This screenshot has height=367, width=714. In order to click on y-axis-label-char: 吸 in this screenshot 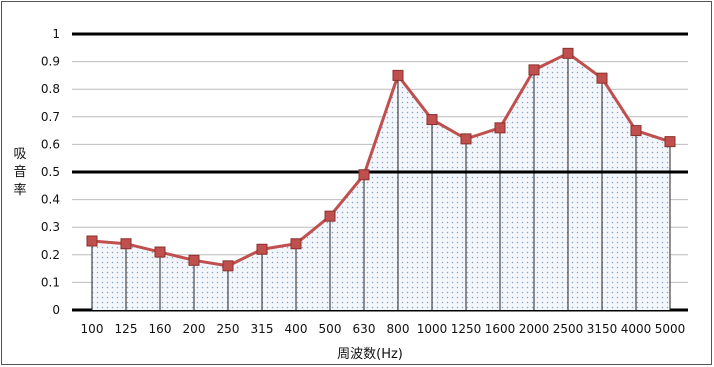, I will do `click(19, 154)`.